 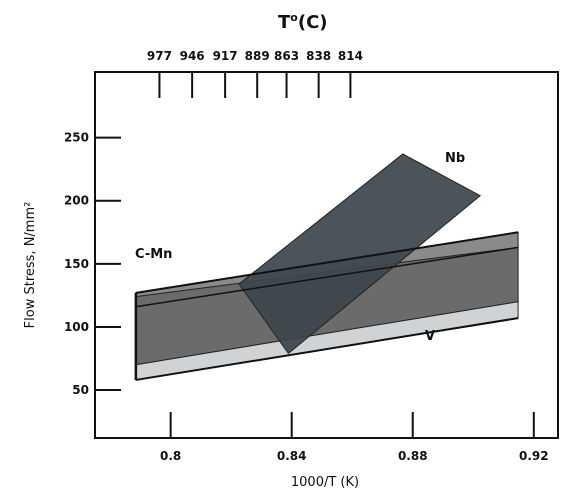 I want to click on y-axis-title: Flow Stress, N/mm², so click(x=30, y=265).